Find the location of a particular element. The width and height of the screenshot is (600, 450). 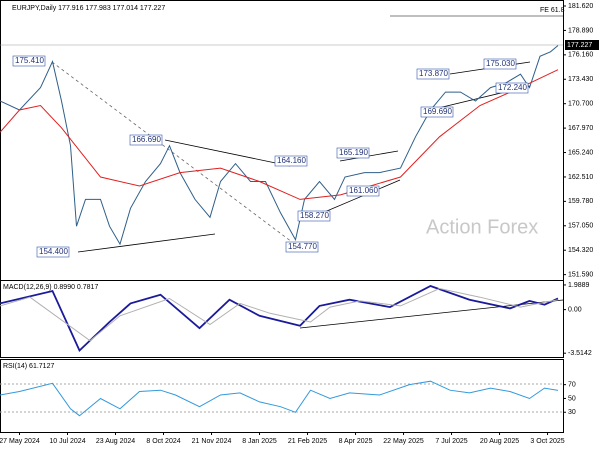

x-tick-label: 21 Nov 2024 is located at coordinates (212, 441).